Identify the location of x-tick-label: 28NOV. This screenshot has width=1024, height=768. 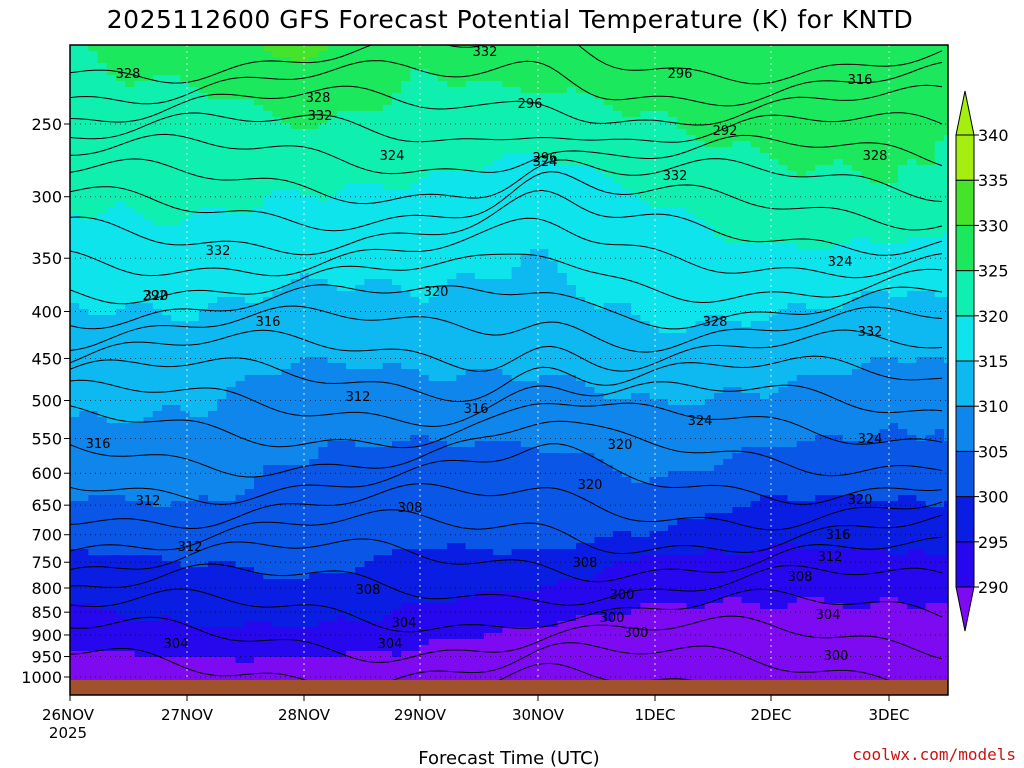
(304, 715).